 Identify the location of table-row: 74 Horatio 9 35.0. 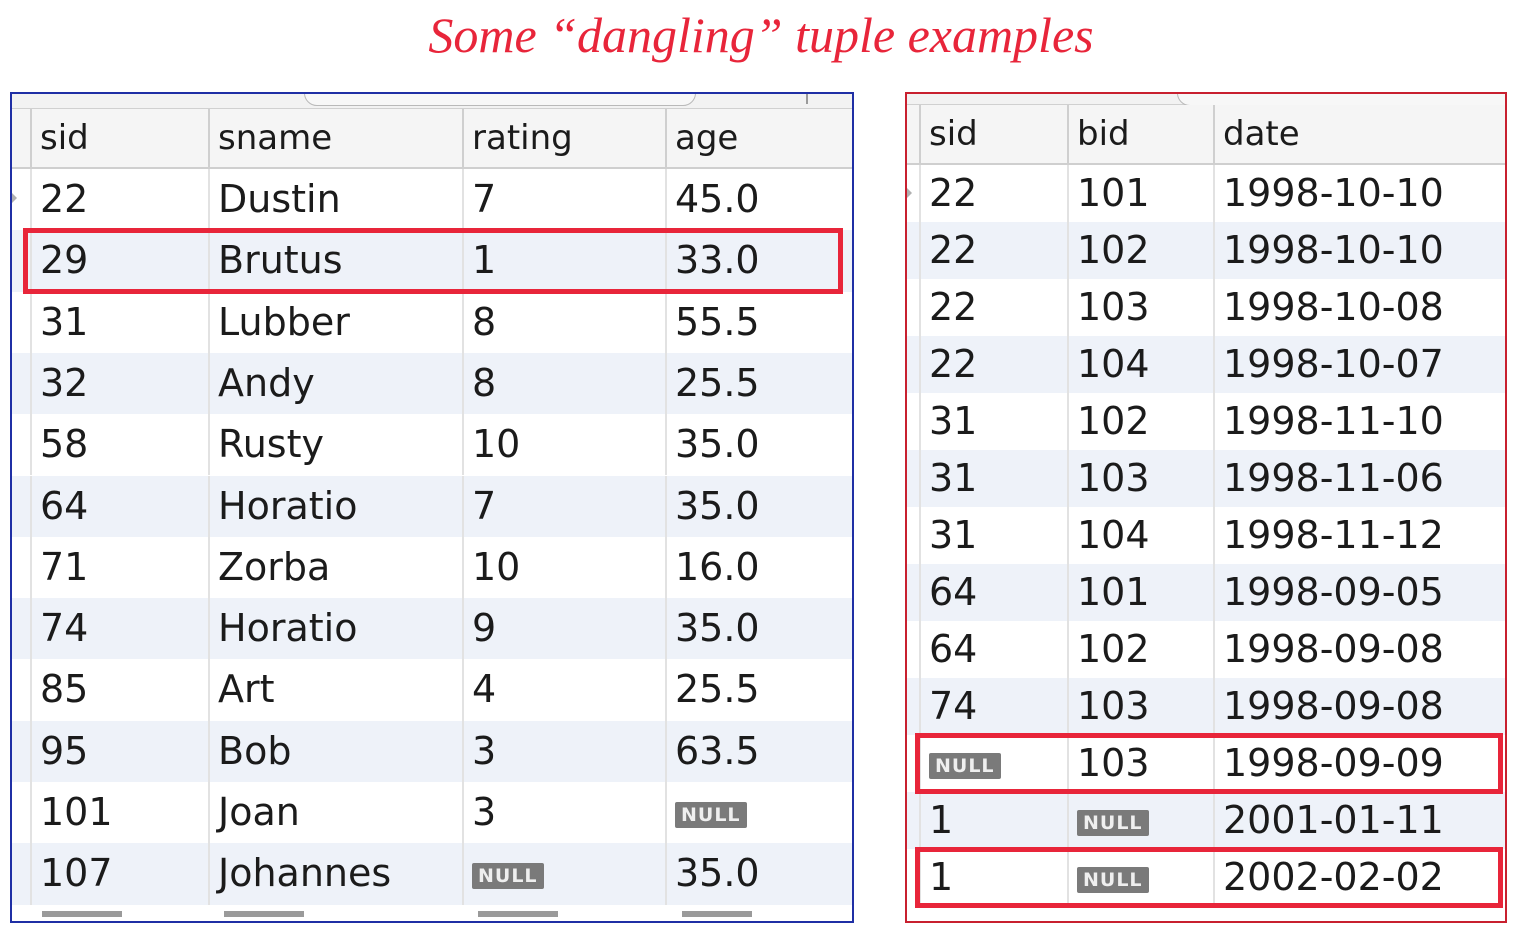
(432, 629).